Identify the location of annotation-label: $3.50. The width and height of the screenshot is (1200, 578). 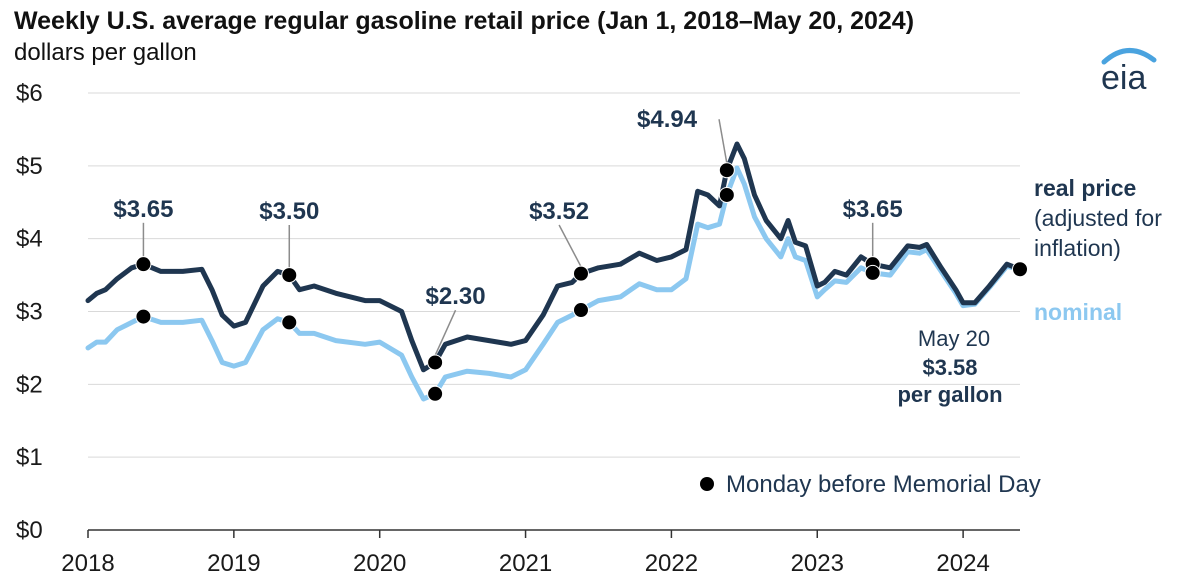
(289, 211).